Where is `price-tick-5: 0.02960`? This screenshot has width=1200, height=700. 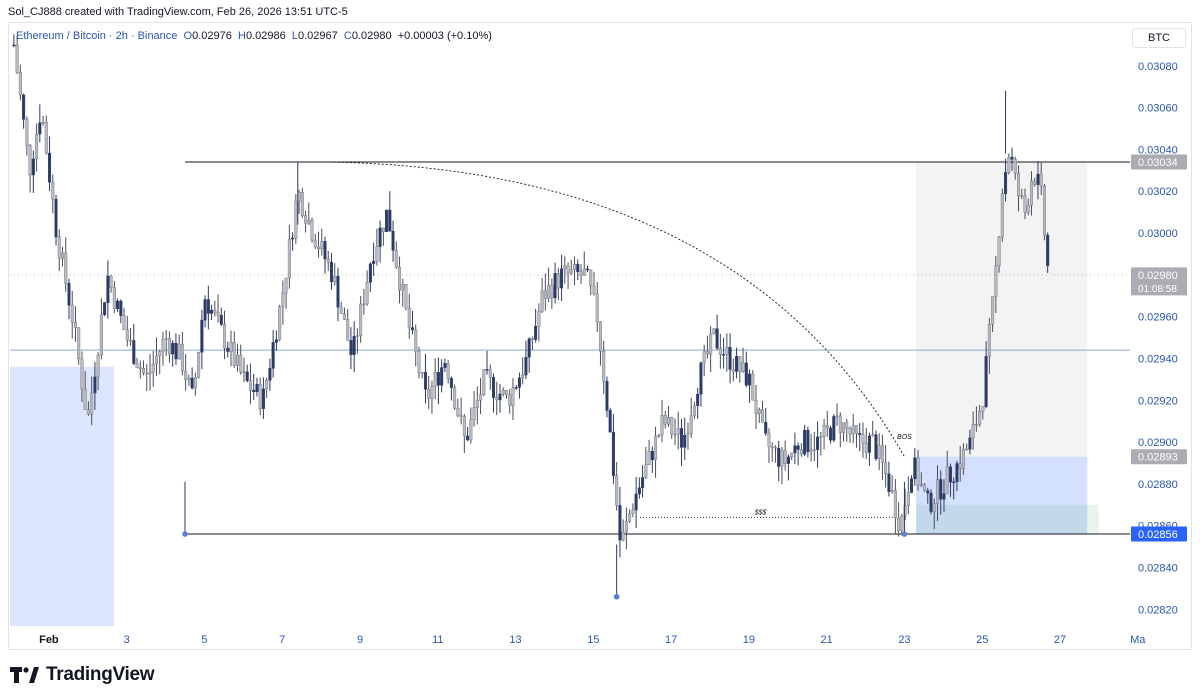 price-tick-5: 0.02960 is located at coordinates (1158, 318).